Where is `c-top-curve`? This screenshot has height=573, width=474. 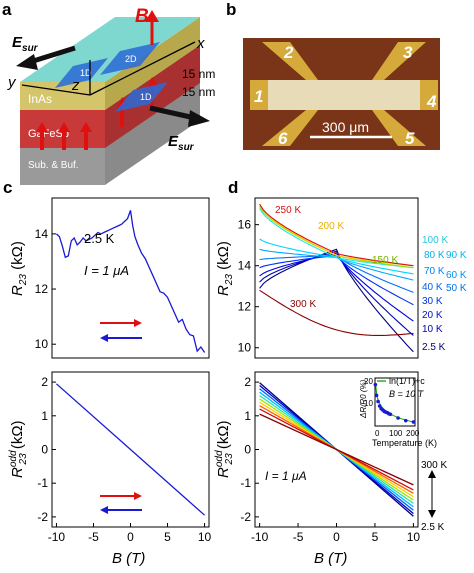
c-top-curve is located at coordinates (130, 281).